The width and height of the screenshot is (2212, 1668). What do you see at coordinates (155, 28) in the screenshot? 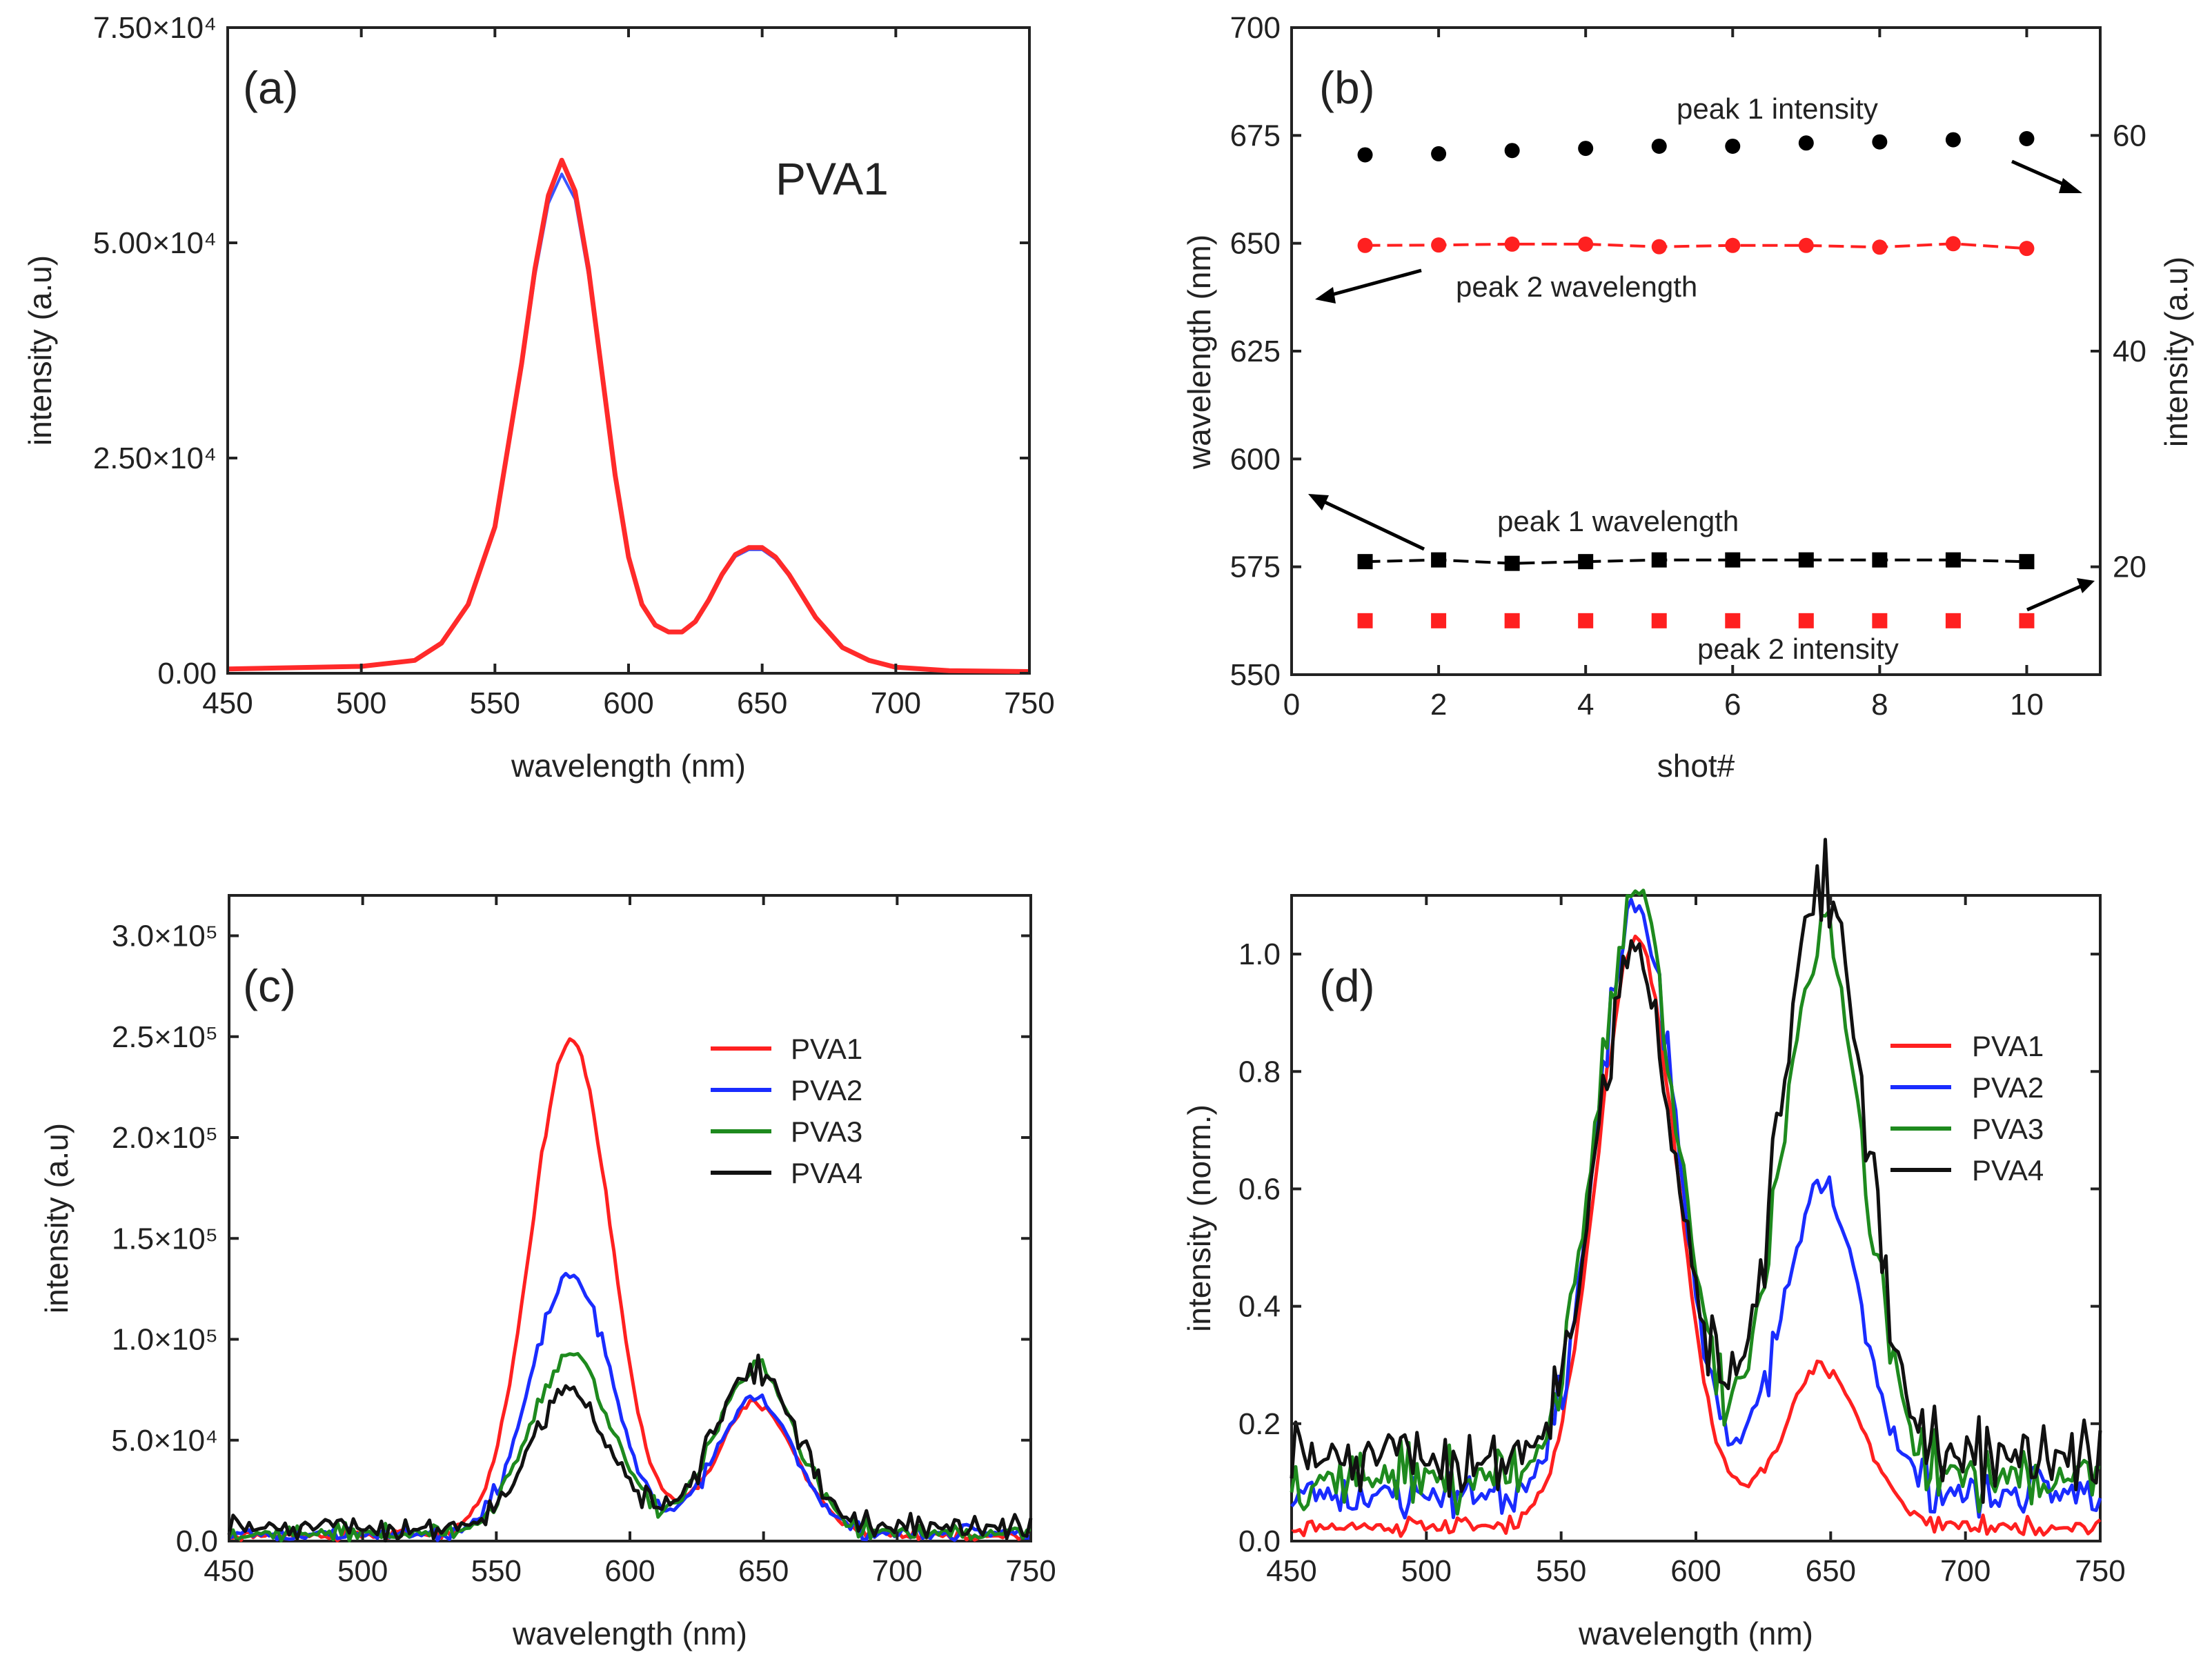
I see `y-tick-label: 7.50×10⁴` at bounding box center [155, 28].